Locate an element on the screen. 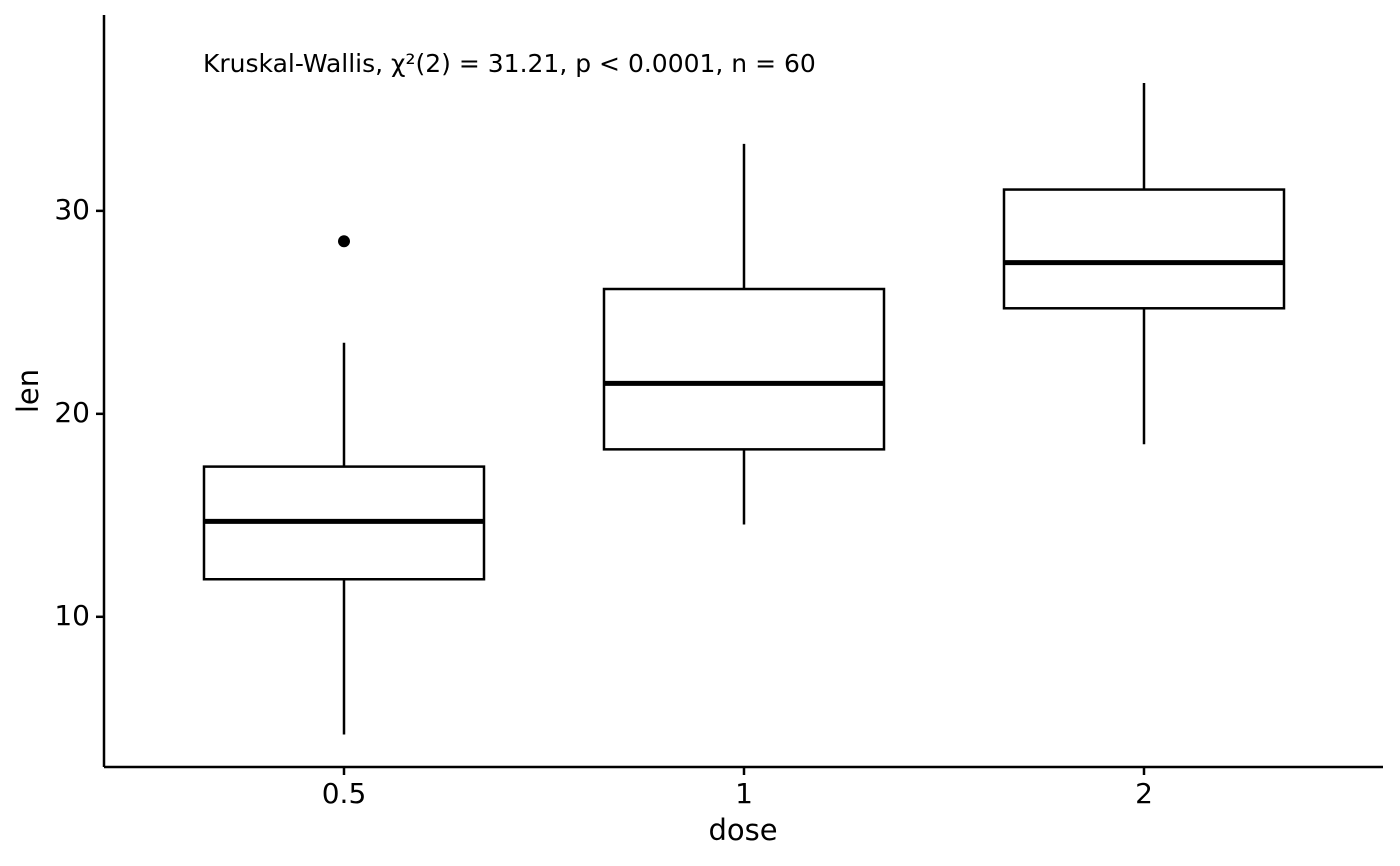 The height and width of the screenshot is (866, 1400). outlier is located at coordinates (344, 241).